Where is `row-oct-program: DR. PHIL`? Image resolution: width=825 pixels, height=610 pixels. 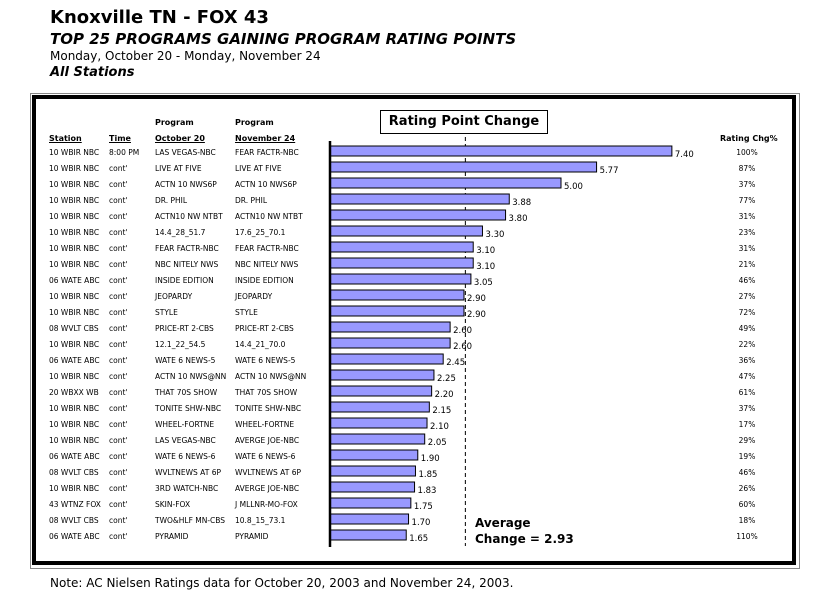 row-oct-program: DR. PHIL is located at coordinates (171, 200).